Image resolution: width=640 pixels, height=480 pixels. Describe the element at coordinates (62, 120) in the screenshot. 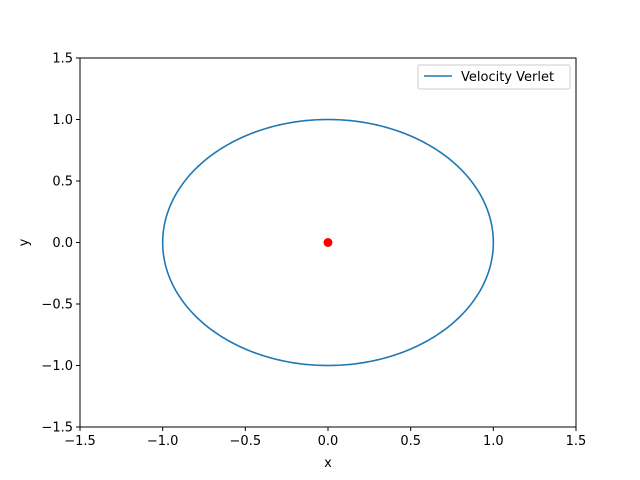

I see `y-tick-label: 1.0` at that location.